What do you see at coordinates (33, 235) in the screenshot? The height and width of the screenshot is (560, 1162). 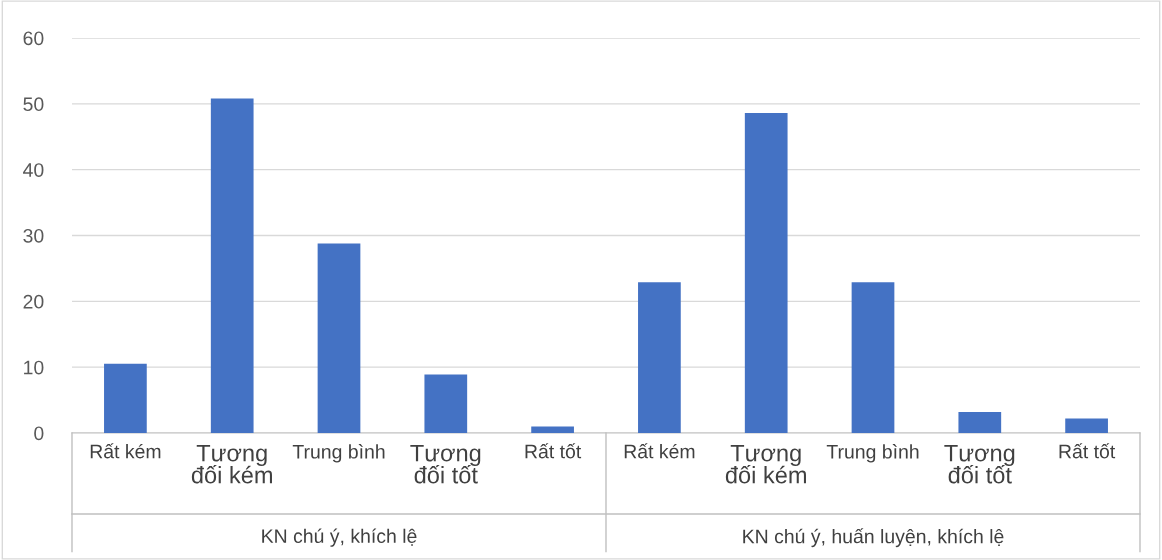 I see `y-tick-label: 30` at bounding box center [33, 235].